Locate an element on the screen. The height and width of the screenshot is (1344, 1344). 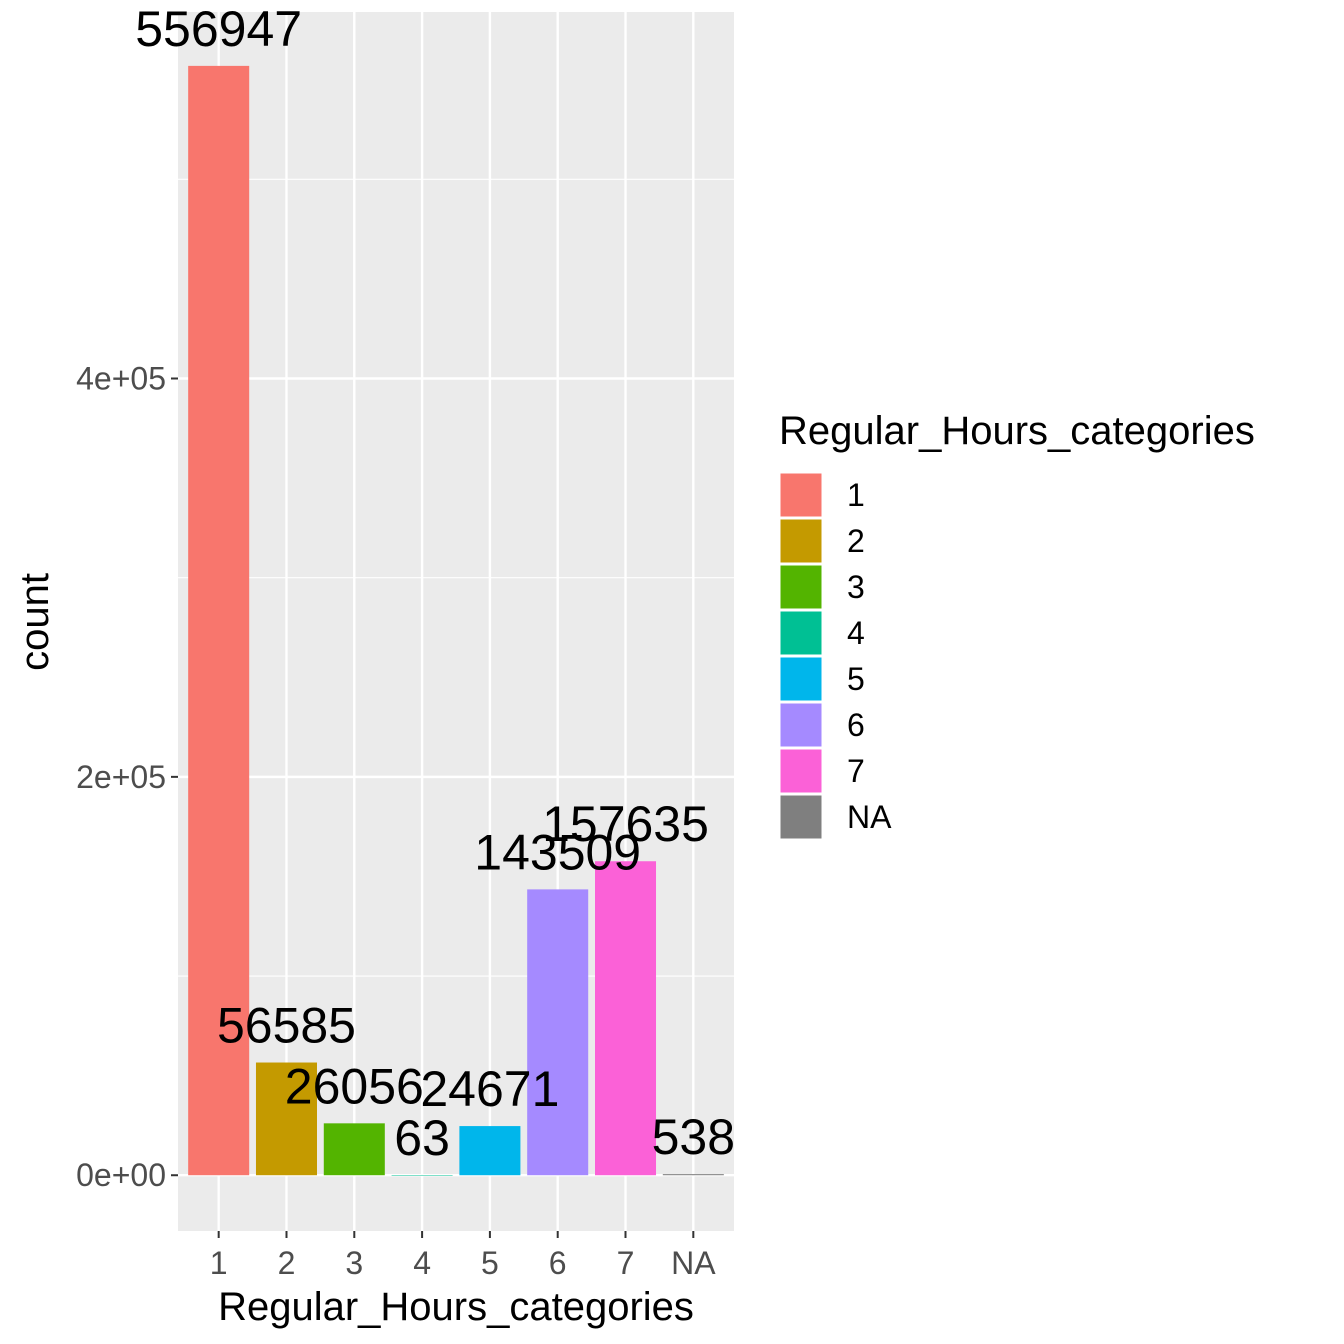
y-tick-label: 4e+05 is located at coordinates (121, 378).